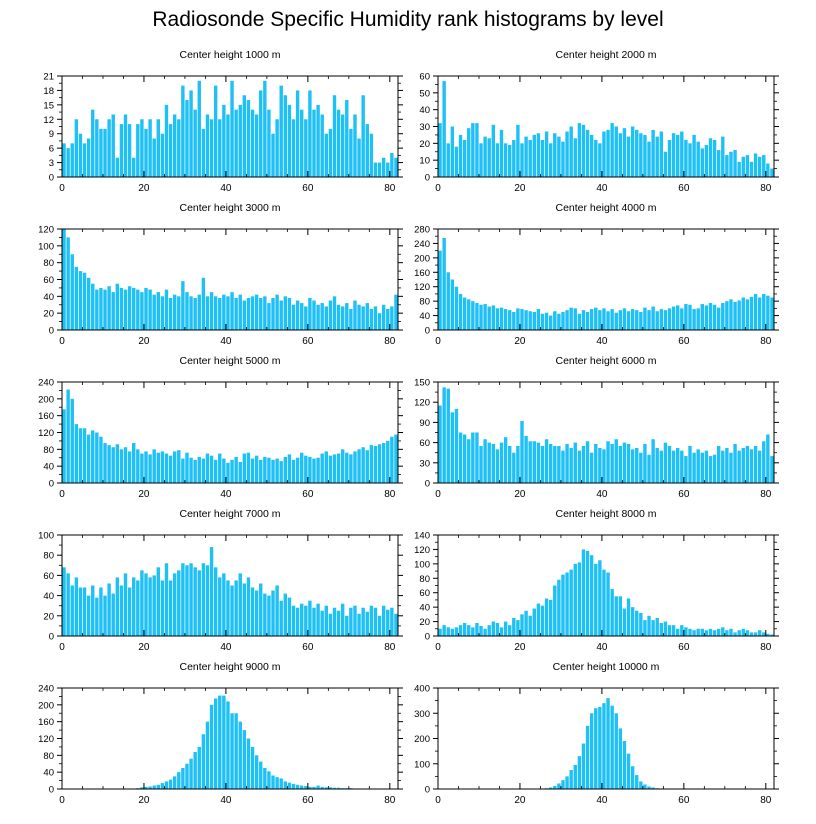 Image resolution: width=816 pixels, height=824 pixels. What do you see at coordinates (424, 77) in the screenshot?
I see `y-tick-label: 60` at bounding box center [424, 77].